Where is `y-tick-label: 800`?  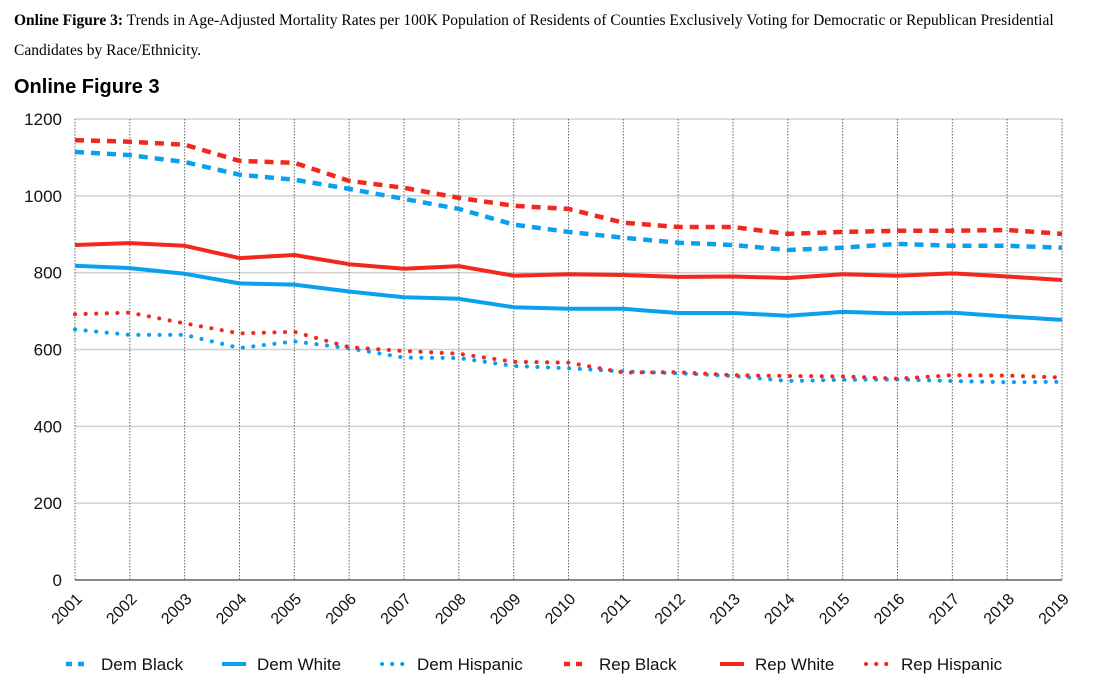
y-tick-label: 800 is located at coordinates (48, 273).